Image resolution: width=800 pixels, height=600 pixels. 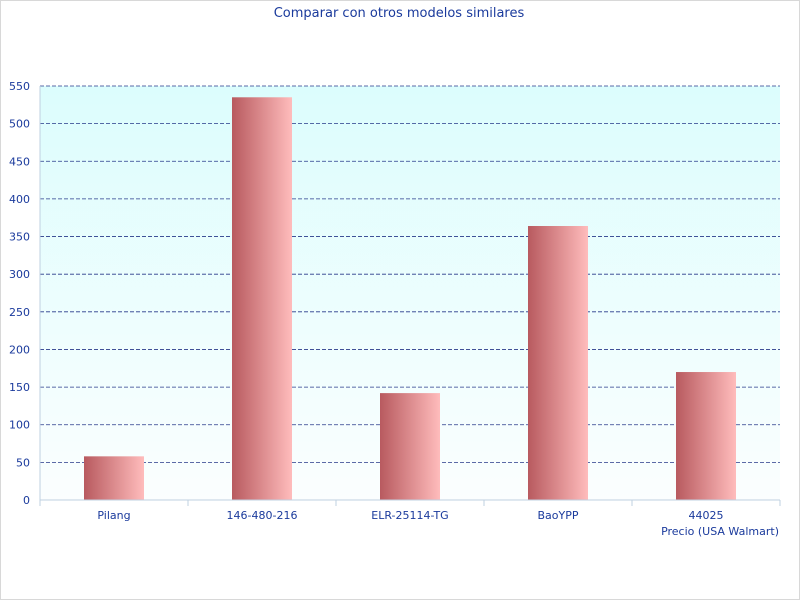 What do you see at coordinates (19, 199) in the screenshot?
I see `y-tick-label: 400` at bounding box center [19, 199].